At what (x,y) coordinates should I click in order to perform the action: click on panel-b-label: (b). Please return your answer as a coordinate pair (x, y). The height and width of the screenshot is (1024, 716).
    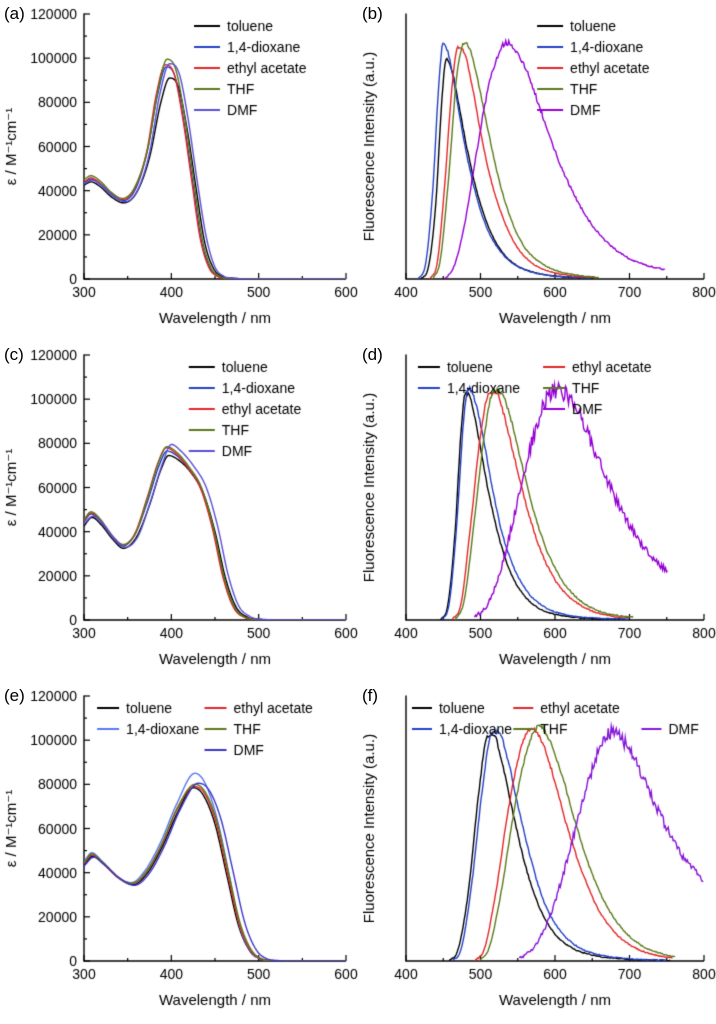
    Looking at the image, I should click on (372, 13).